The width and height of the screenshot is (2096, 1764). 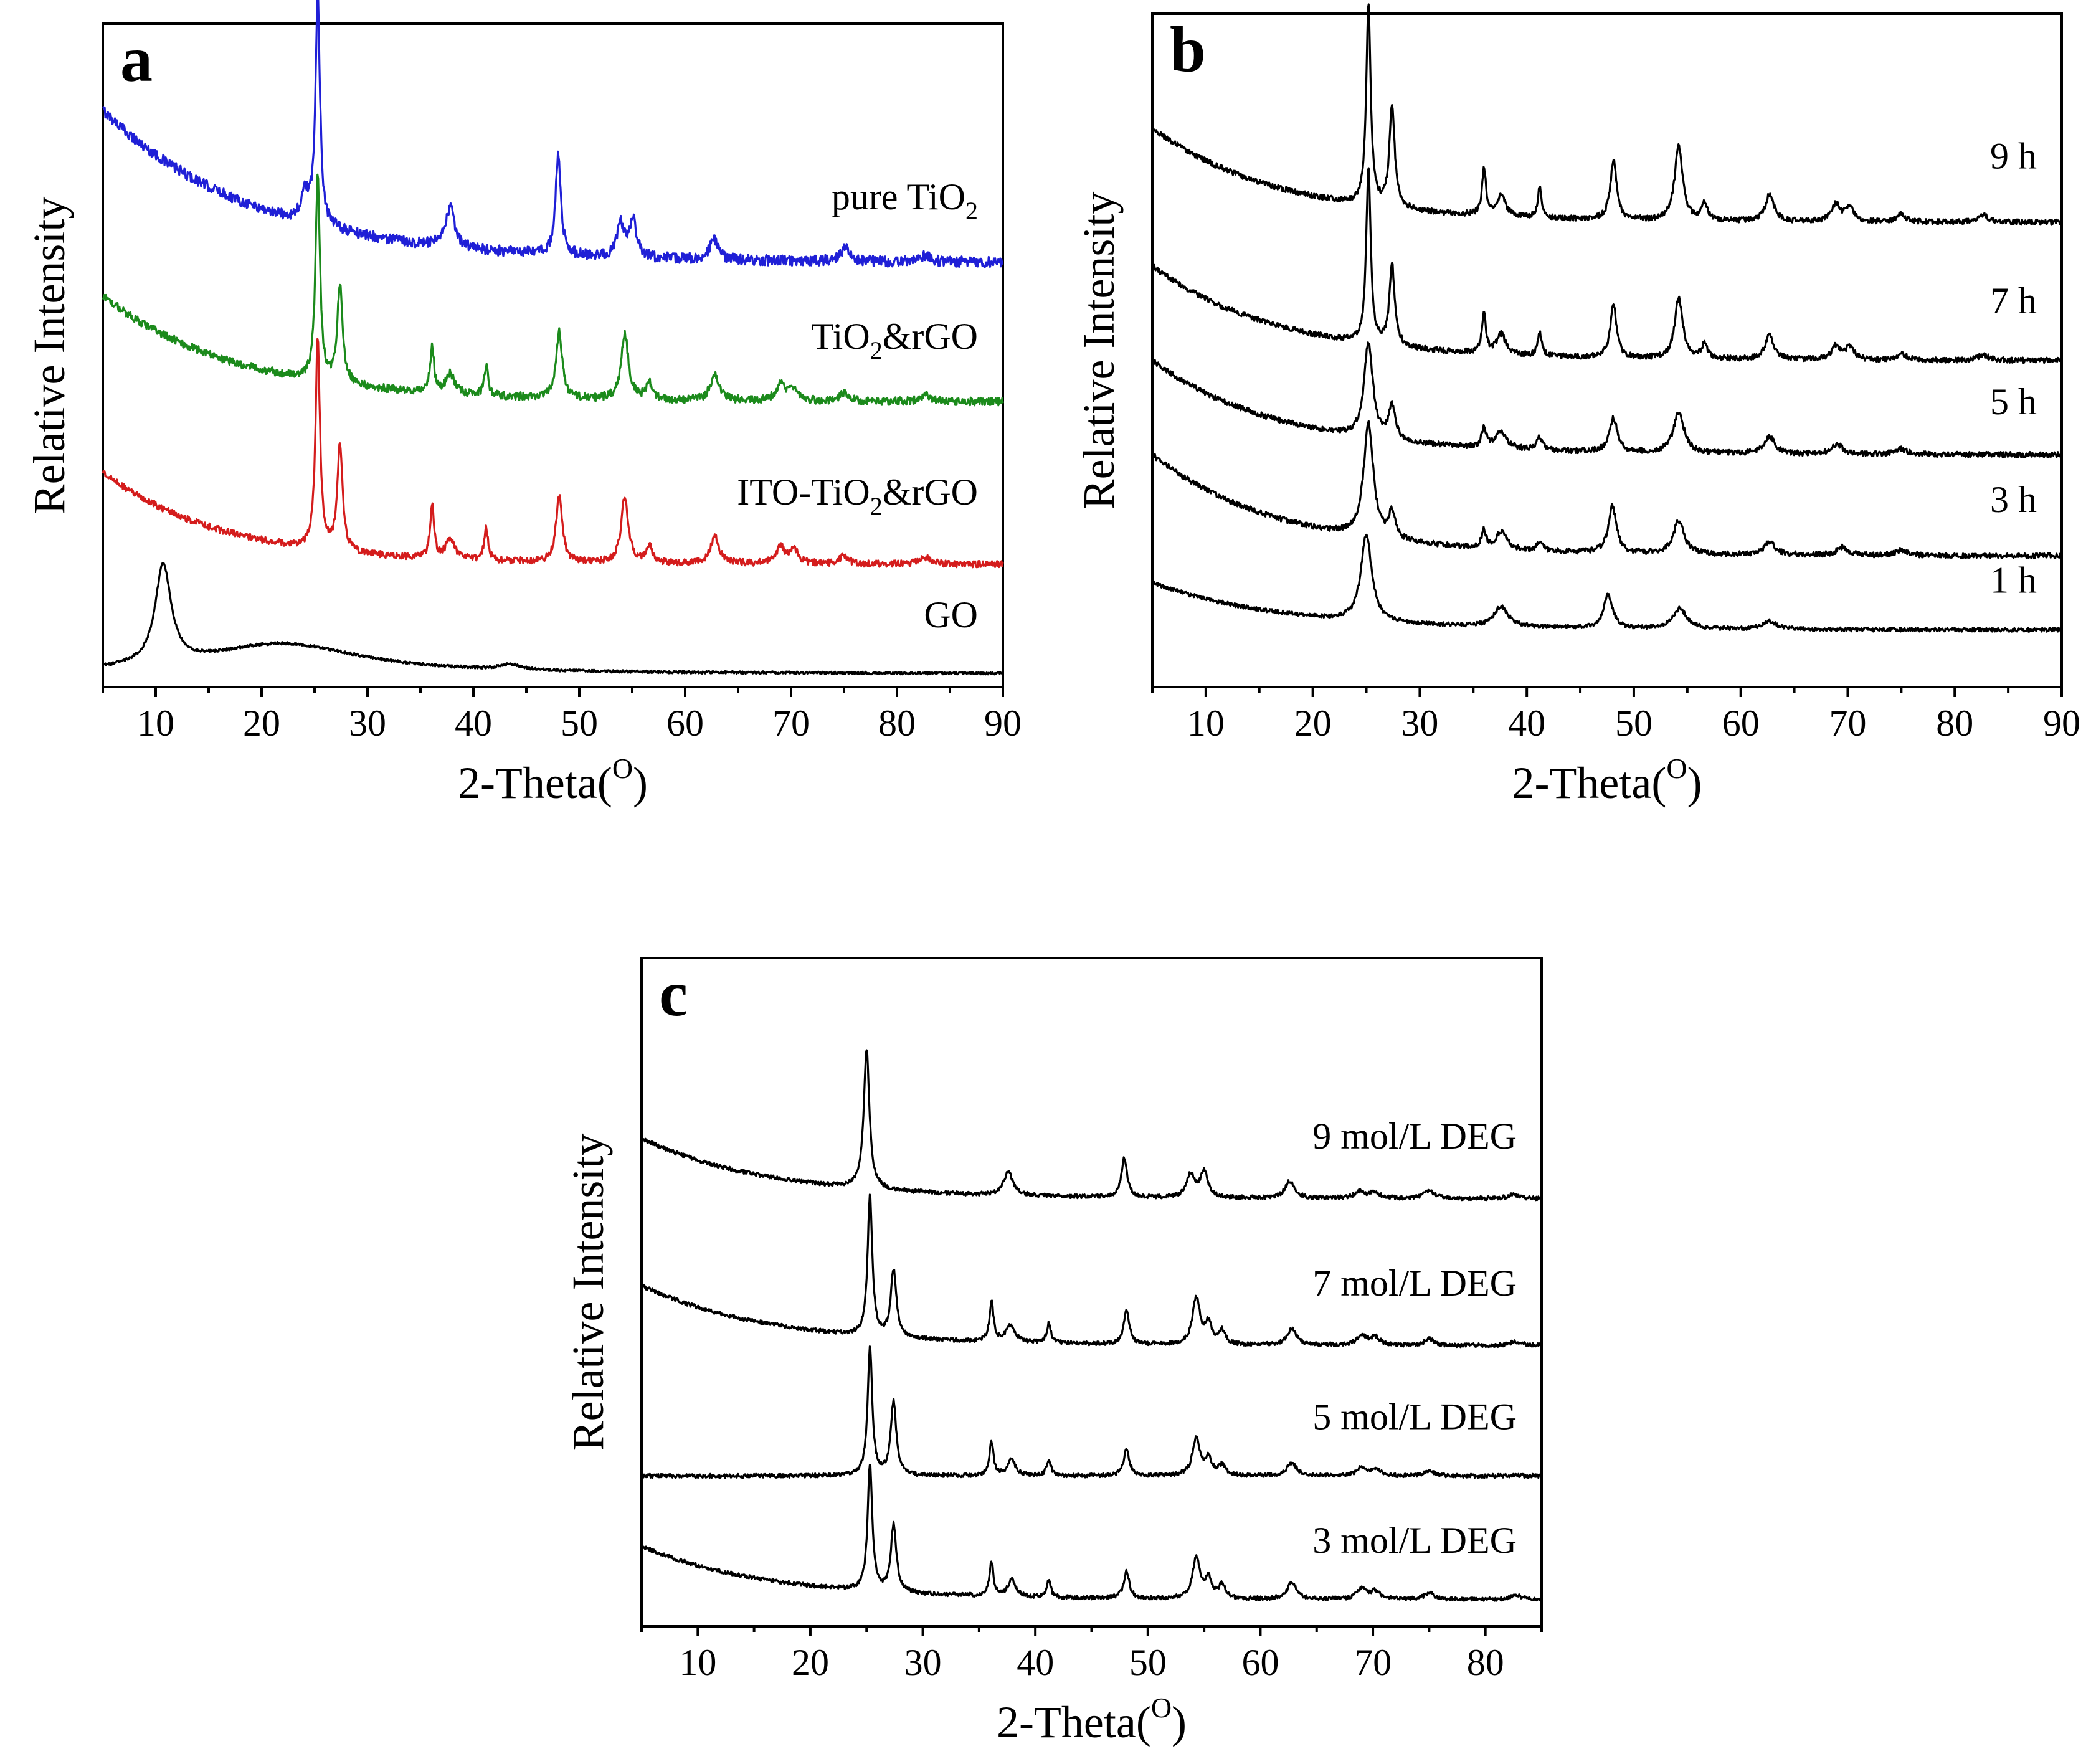 I want to click on series-label-tio2rgo: TiO2&rGO, so click(x=895, y=340).